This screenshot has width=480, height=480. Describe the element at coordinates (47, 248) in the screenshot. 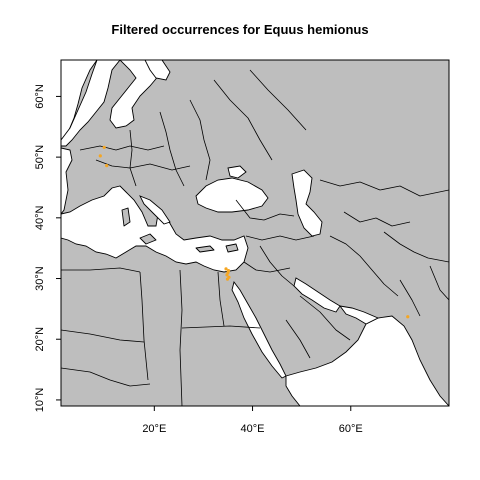

I see `y-axis: 10°N 20°N 30°N 40°N 50°N 60°N` at that location.